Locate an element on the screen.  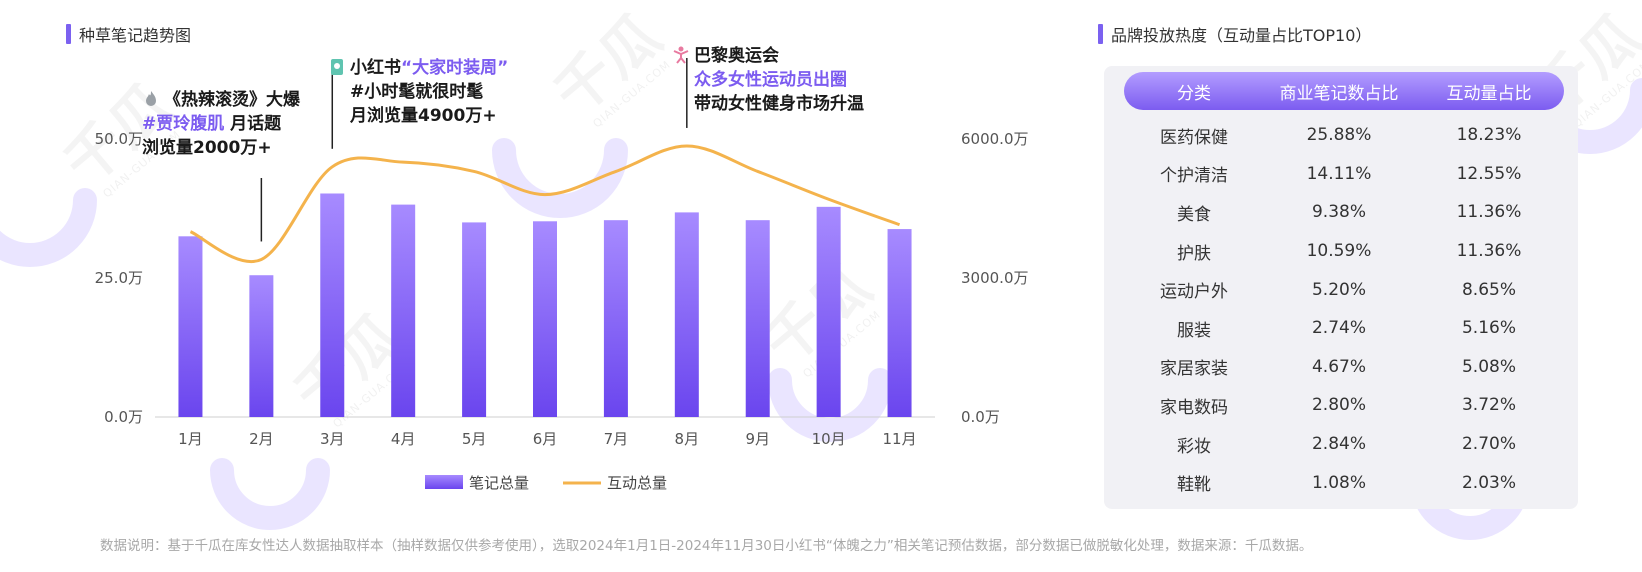
category-cell: 个护清洁 is located at coordinates (1194, 176).